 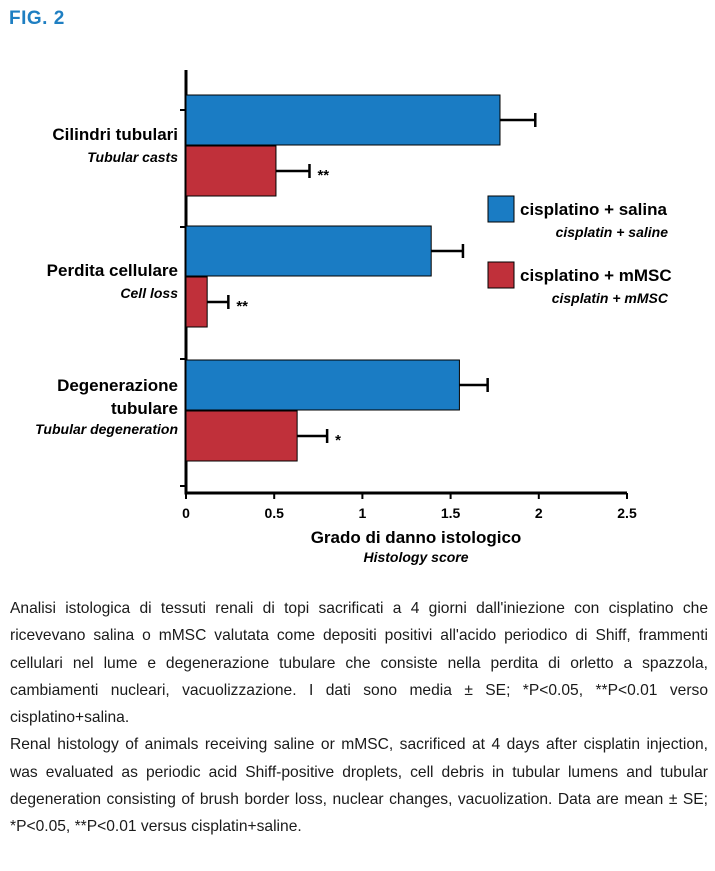 What do you see at coordinates (144, 408) in the screenshot?
I see `category-label: tubulare` at bounding box center [144, 408].